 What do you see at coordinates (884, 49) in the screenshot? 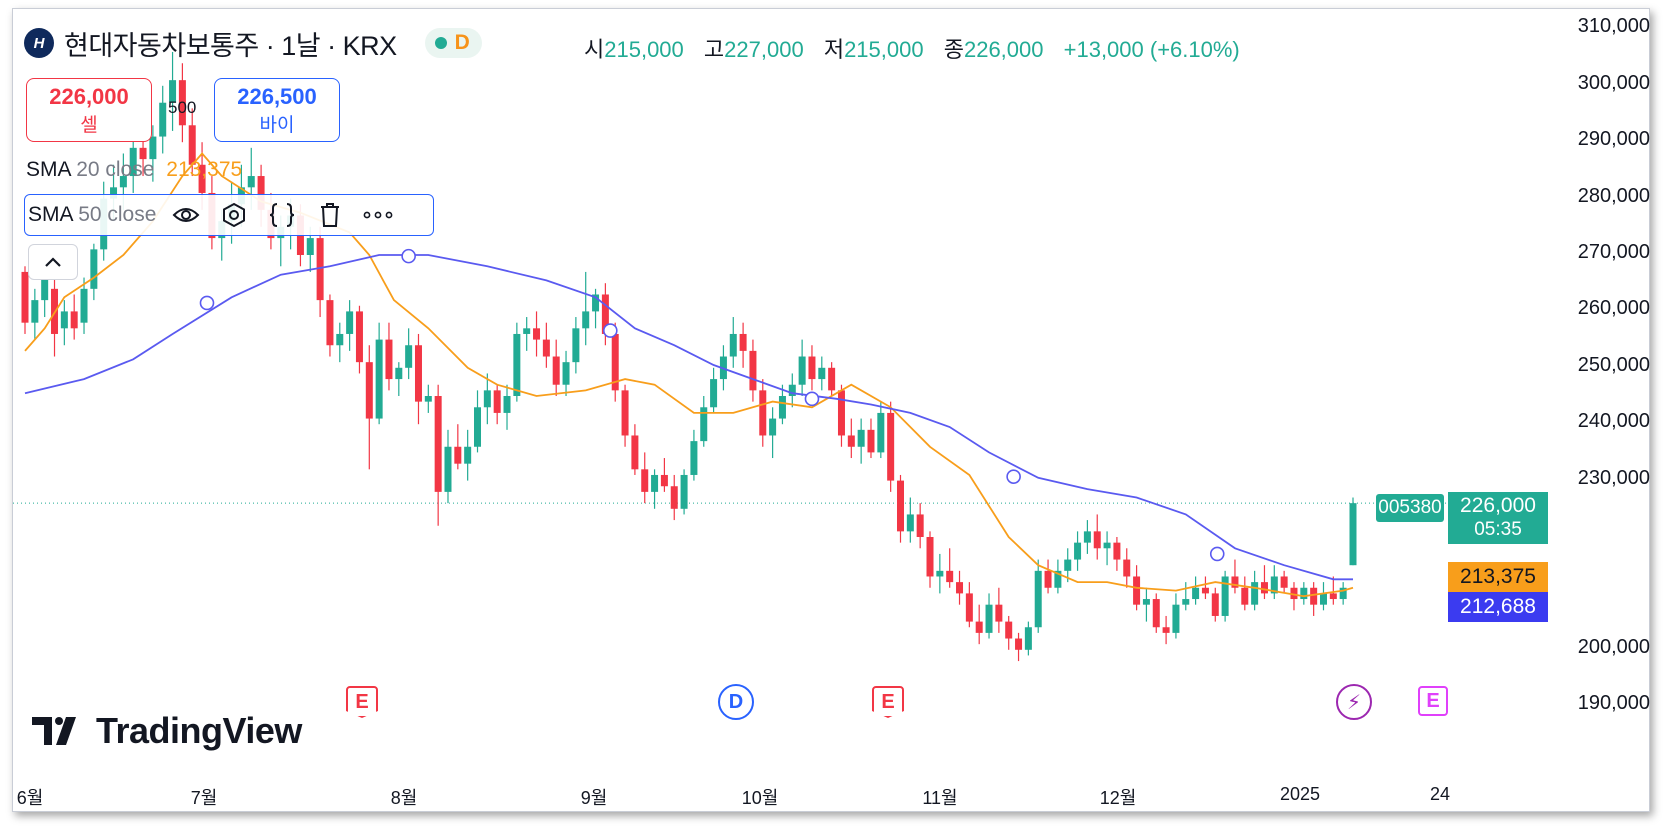
I see `low-value: 215,000` at bounding box center [884, 49].